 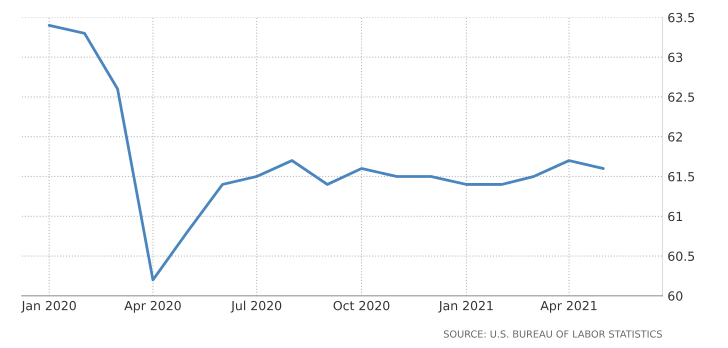 What do you see at coordinates (675, 217) in the screenshot?
I see `y-tick-label: 61` at bounding box center [675, 217].